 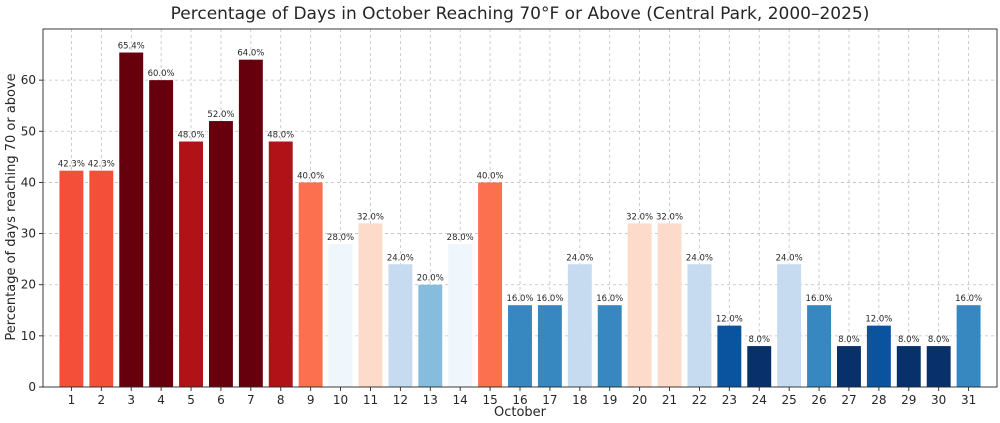 What do you see at coordinates (32, 387) in the screenshot?
I see `y-tick-label: 0` at bounding box center [32, 387].